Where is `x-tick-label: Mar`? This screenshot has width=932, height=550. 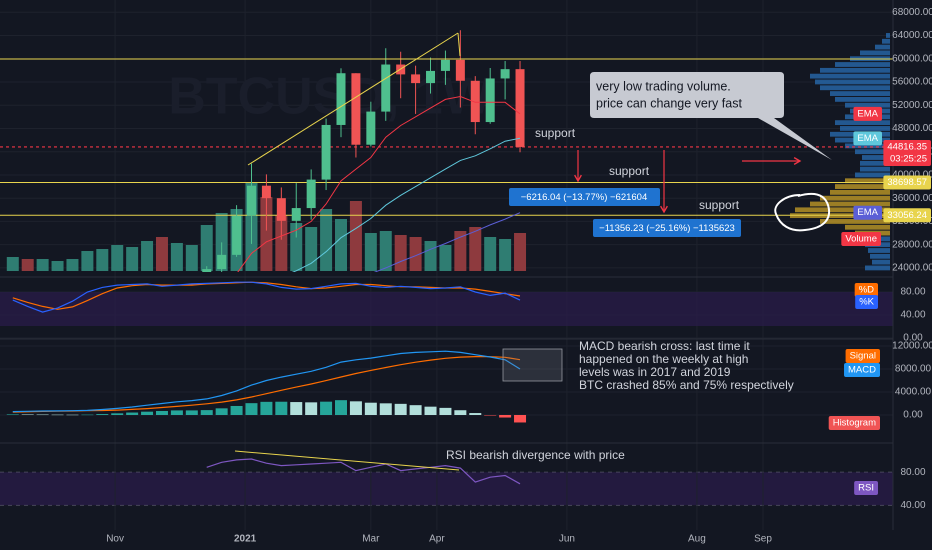
x-tick-label: Mar is located at coordinates (371, 539).